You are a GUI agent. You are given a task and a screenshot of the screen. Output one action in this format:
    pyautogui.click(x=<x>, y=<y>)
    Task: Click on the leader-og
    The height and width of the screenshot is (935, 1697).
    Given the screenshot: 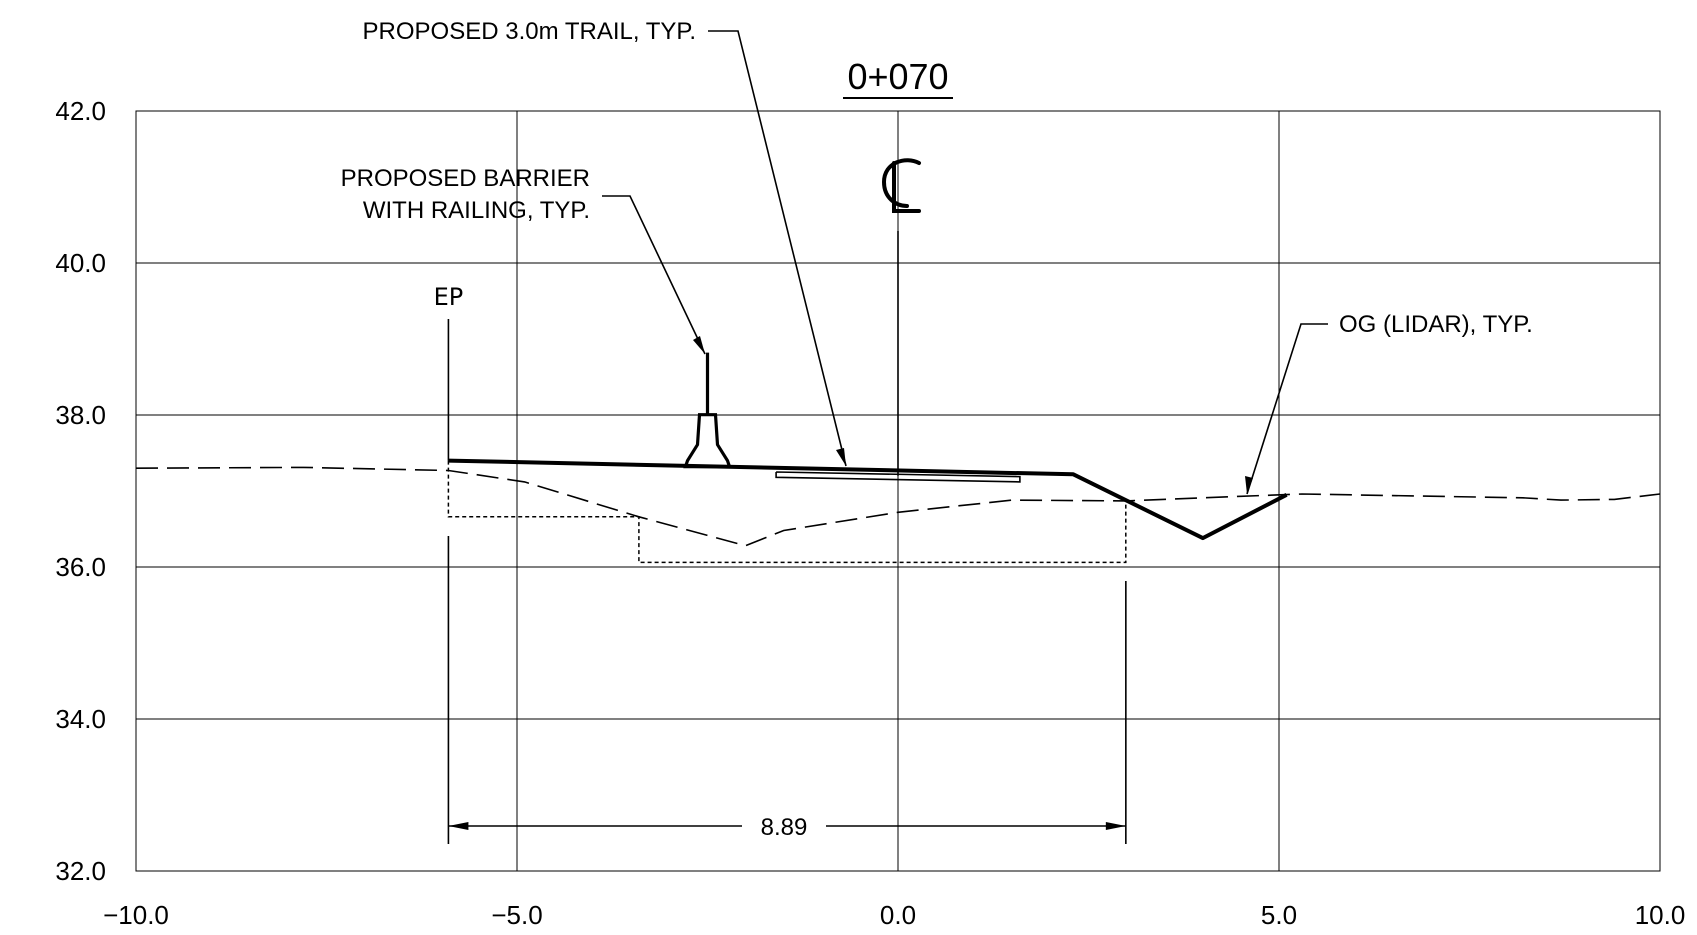 What is the action you would take?
    pyautogui.click(x=1287, y=409)
    